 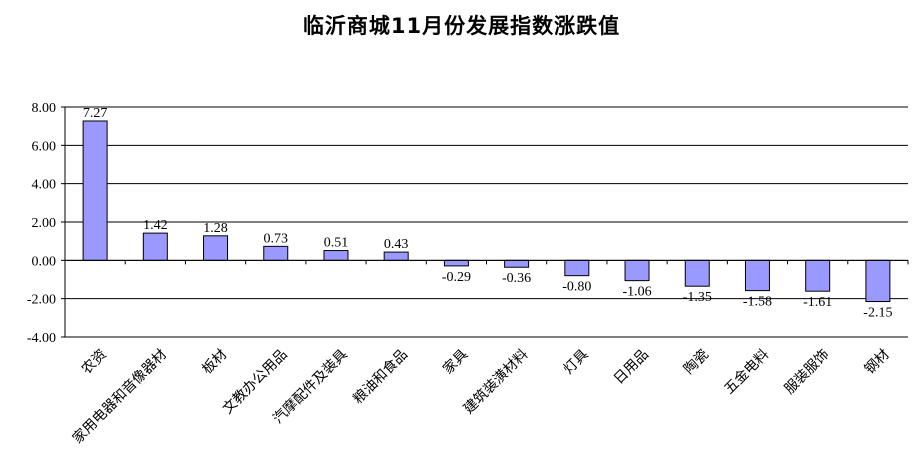 I want to click on data-label: -1.58, so click(x=757, y=302).